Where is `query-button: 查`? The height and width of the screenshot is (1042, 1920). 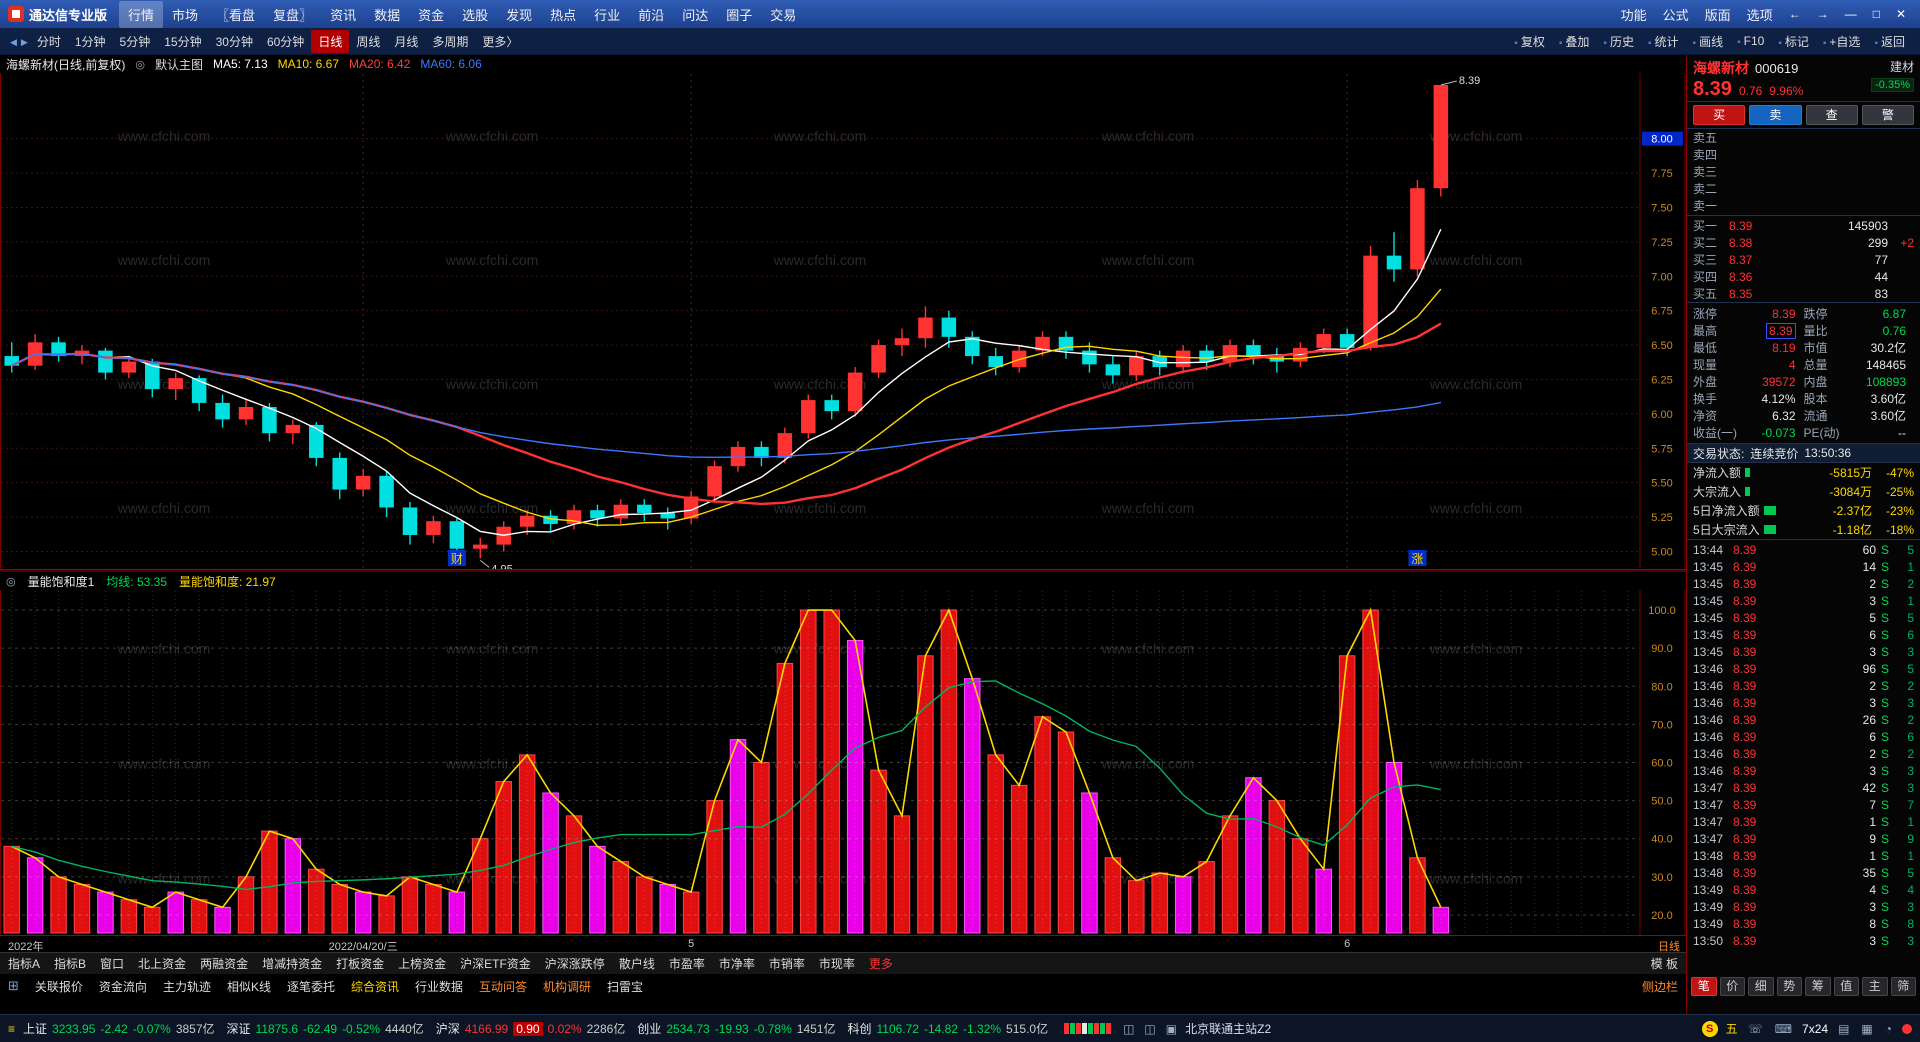 query-button: 查 is located at coordinates (1831, 115).